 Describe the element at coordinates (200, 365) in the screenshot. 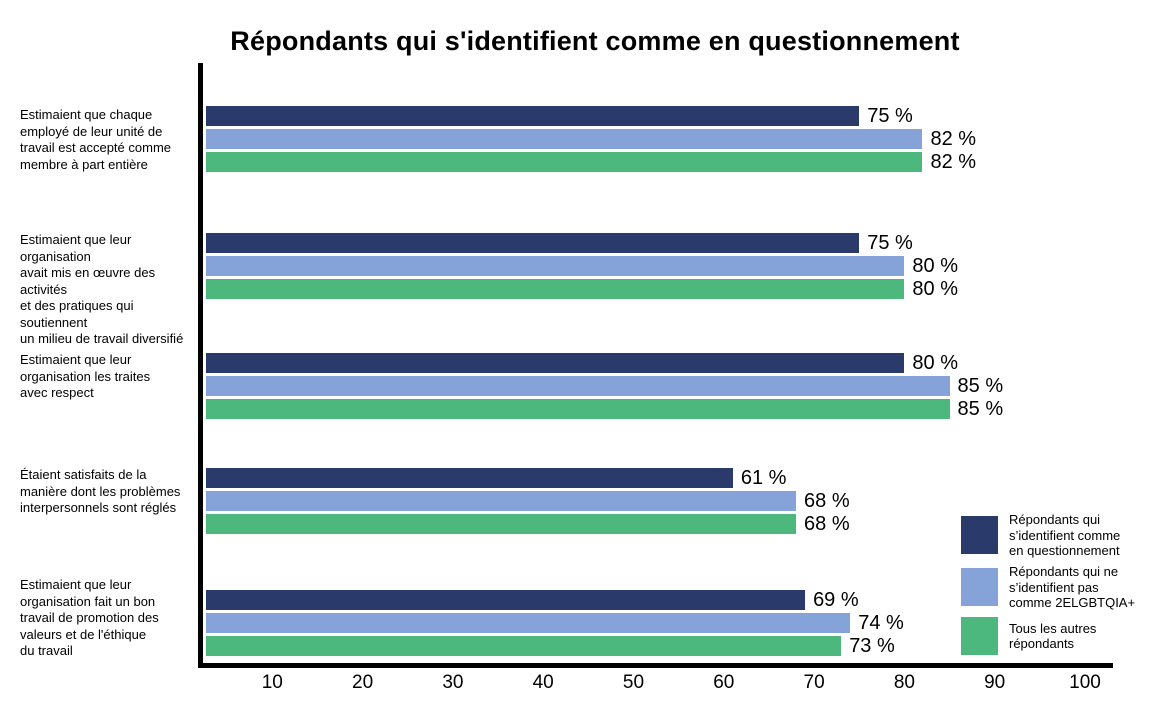

I see `y-axis-line` at that location.